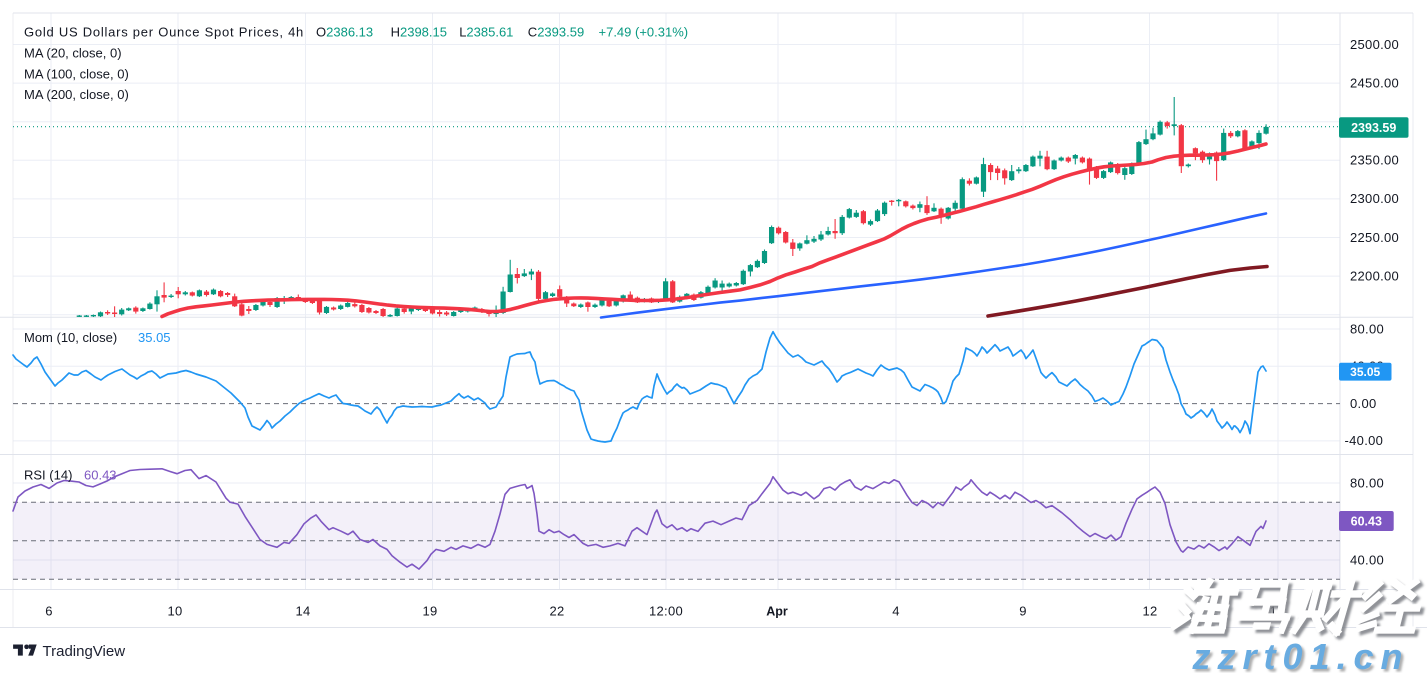 This screenshot has height=673, width=1427. What do you see at coordinates (1373, 128) in the screenshot?
I see `svg-text: 2393.59` at bounding box center [1373, 128].